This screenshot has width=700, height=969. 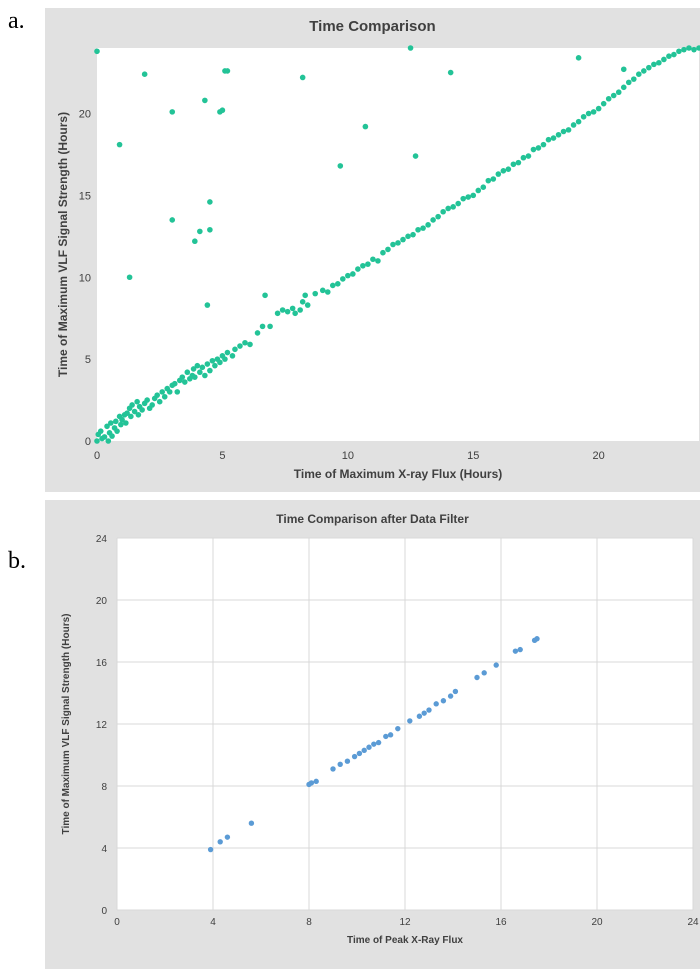 What do you see at coordinates (85, 196) in the screenshot?
I see `y-tick-label: 15` at bounding box center [85, 196].